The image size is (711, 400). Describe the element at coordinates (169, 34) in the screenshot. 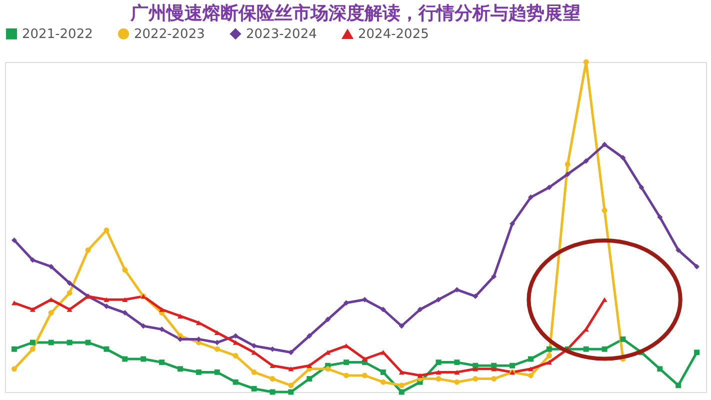

I see `legend-label: 2022-2023` at that location.